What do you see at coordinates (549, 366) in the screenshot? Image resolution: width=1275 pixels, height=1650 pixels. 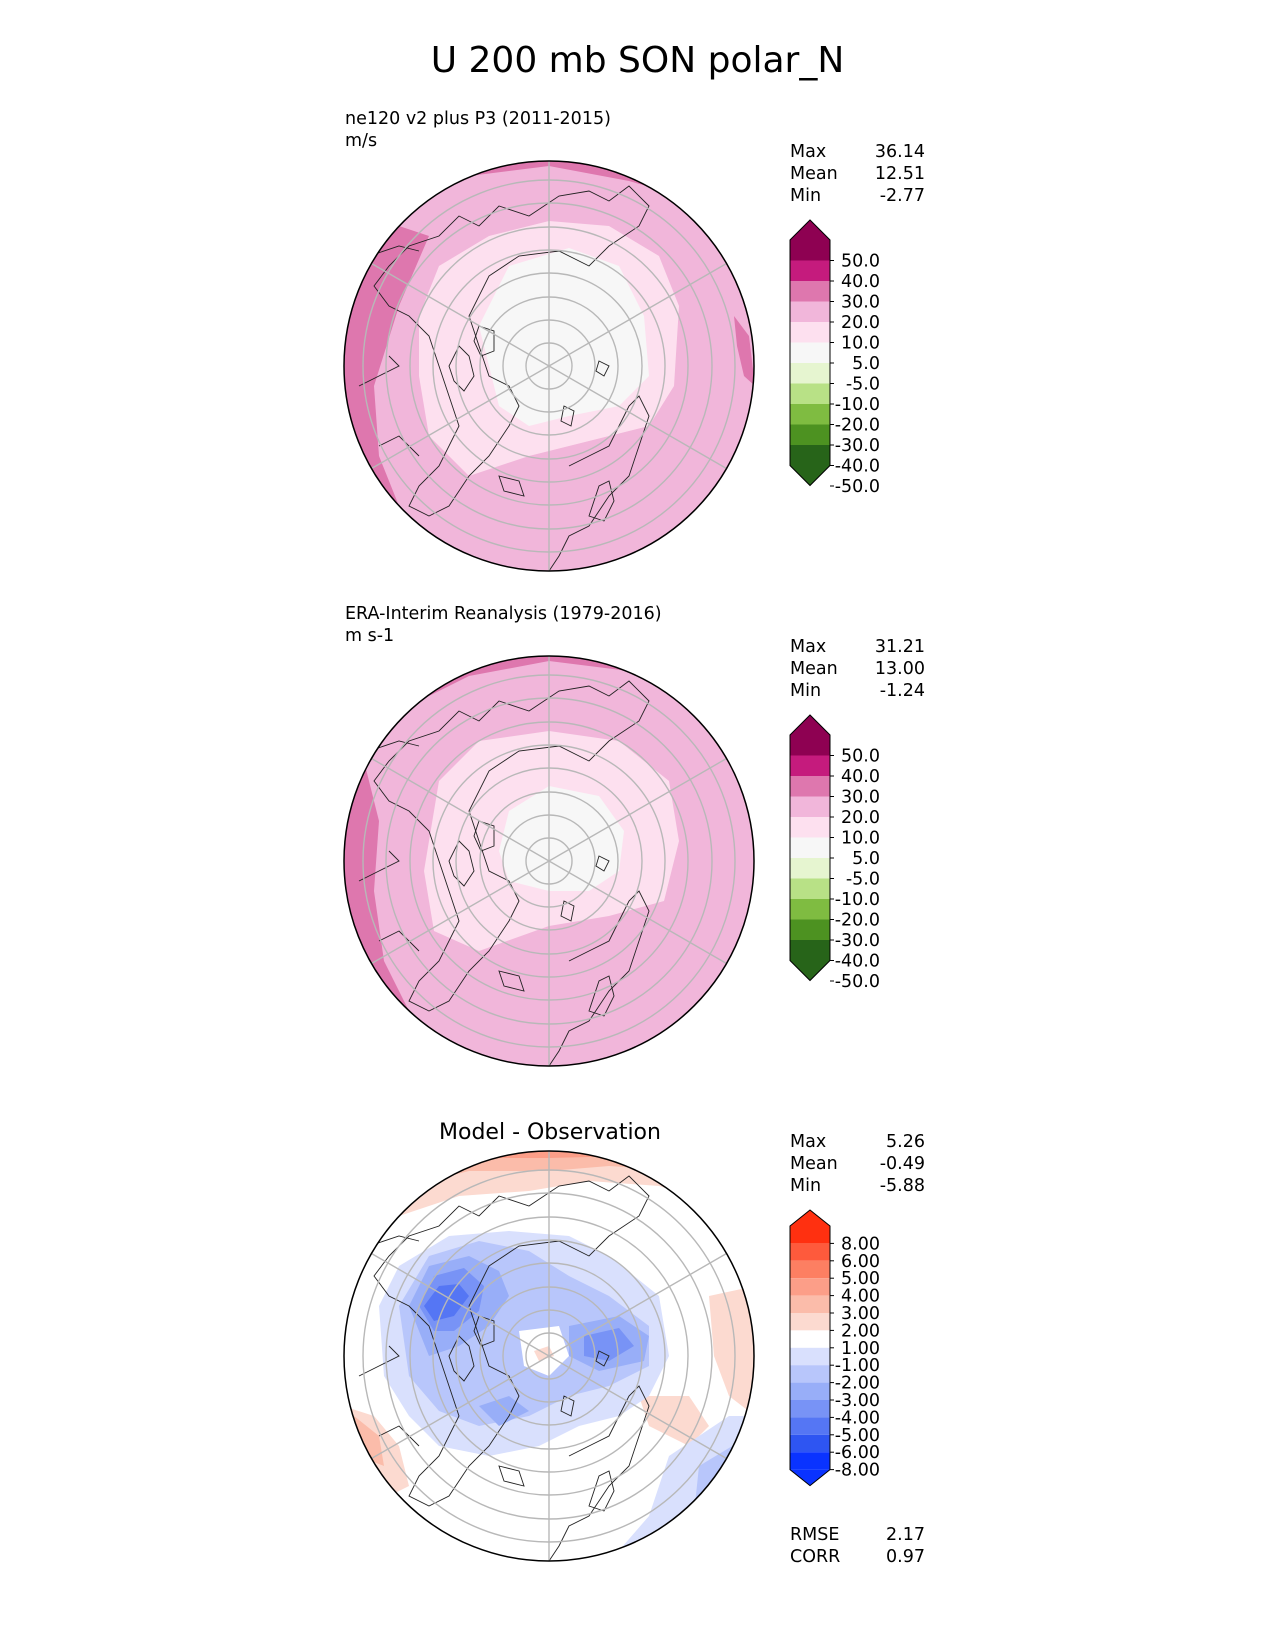 I see `polar-map-test` at bounding box center [549, 366].